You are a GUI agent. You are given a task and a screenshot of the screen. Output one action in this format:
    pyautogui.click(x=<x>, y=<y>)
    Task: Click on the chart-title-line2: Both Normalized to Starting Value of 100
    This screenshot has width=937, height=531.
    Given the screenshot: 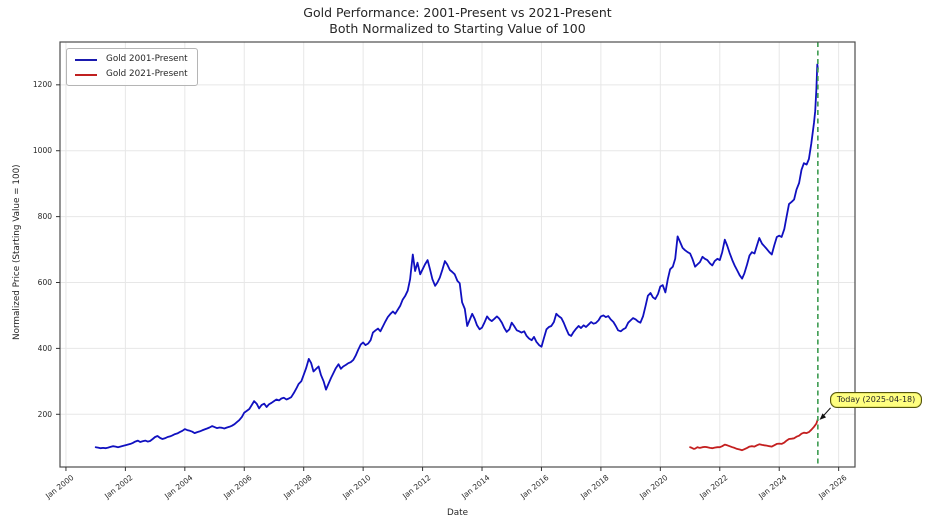 What is the action you would take?
    pyautogui.click(x=457, y=28)
    